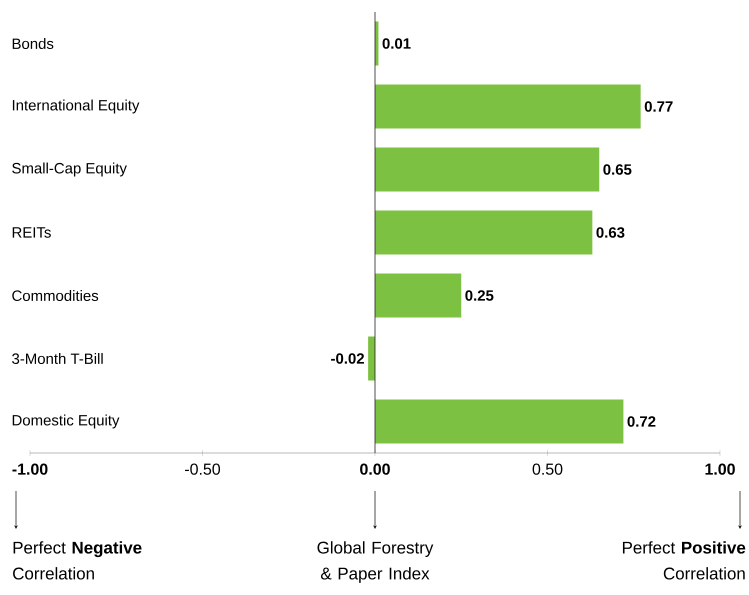 The height and width of the screenshot is (595, 749). What do you see at coordinates (202, 469) in the screenshot?
I see `x-tick-label: -0.50` at bounding box center [202, 469].